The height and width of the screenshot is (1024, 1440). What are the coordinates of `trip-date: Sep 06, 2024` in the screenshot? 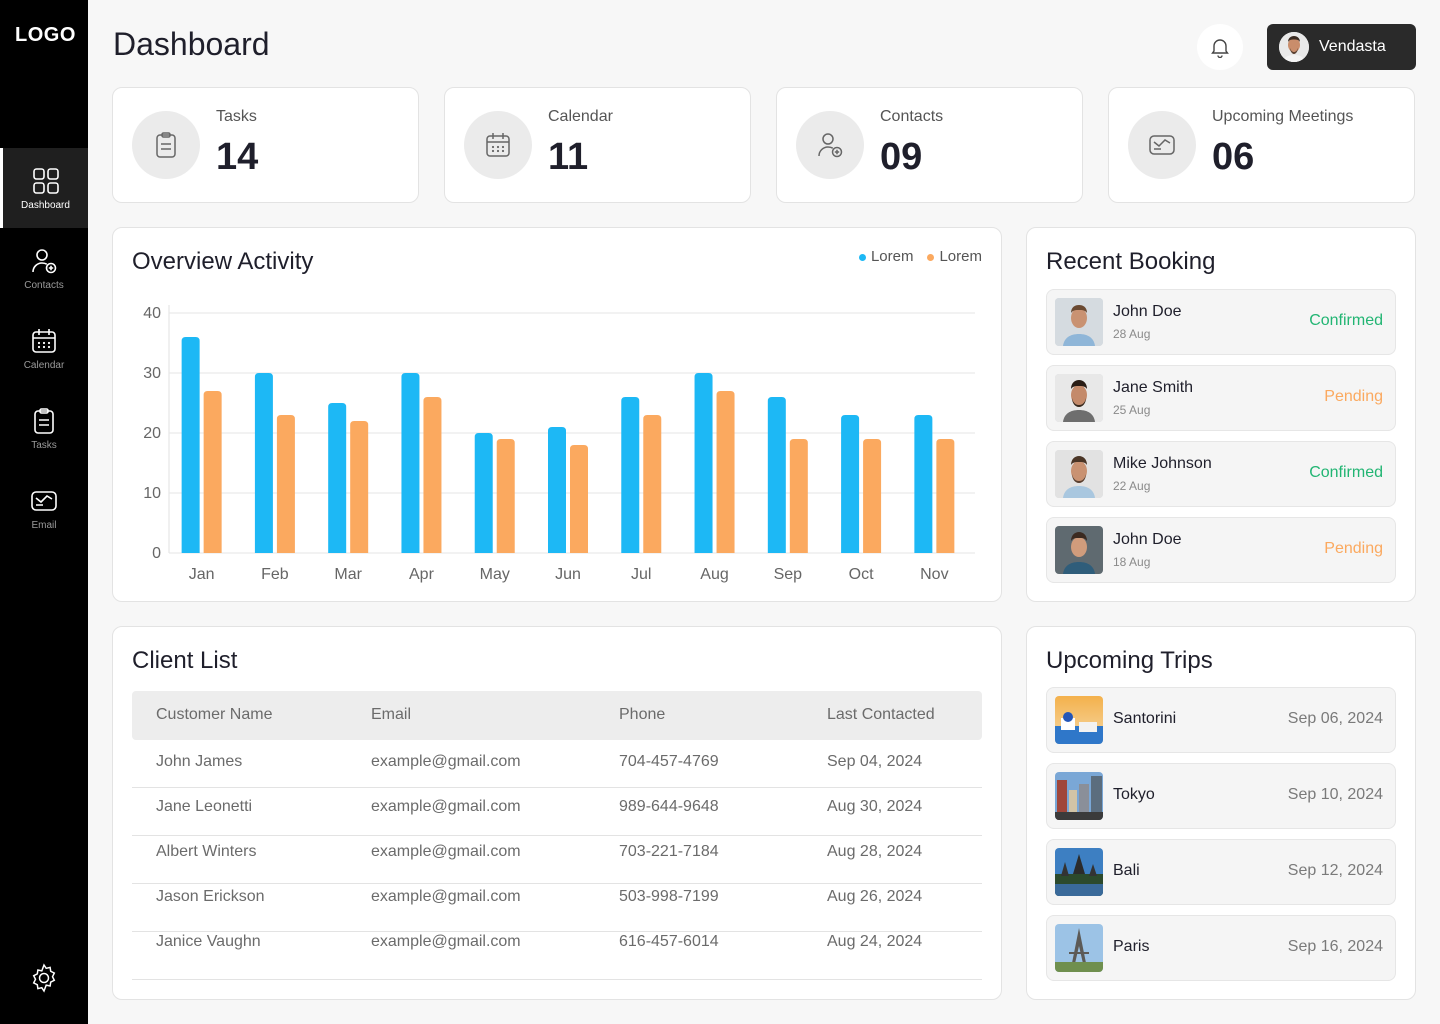 It's located at (1335, 718).